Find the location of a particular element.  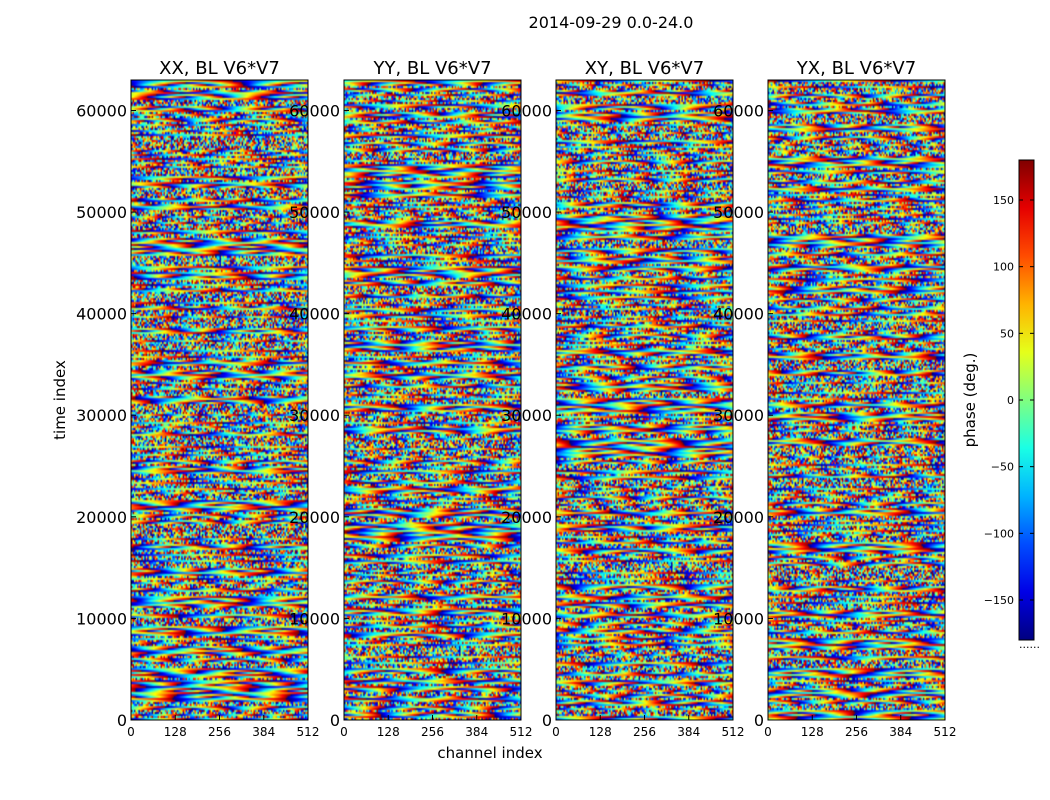

panel-title: XY, BL V6*V7 is located at coordinates (644, 68).